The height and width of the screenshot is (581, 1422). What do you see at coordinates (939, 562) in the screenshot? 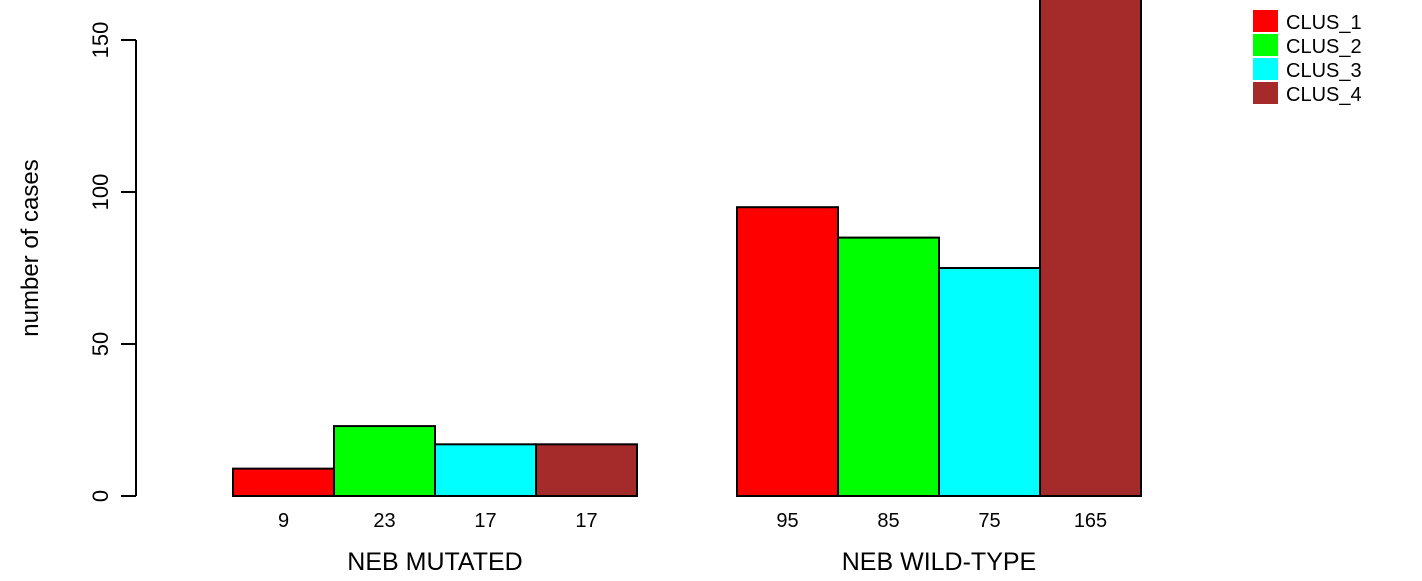
I see `group-label: NEB WILD-TYPE` at bounding box center [939, 562].